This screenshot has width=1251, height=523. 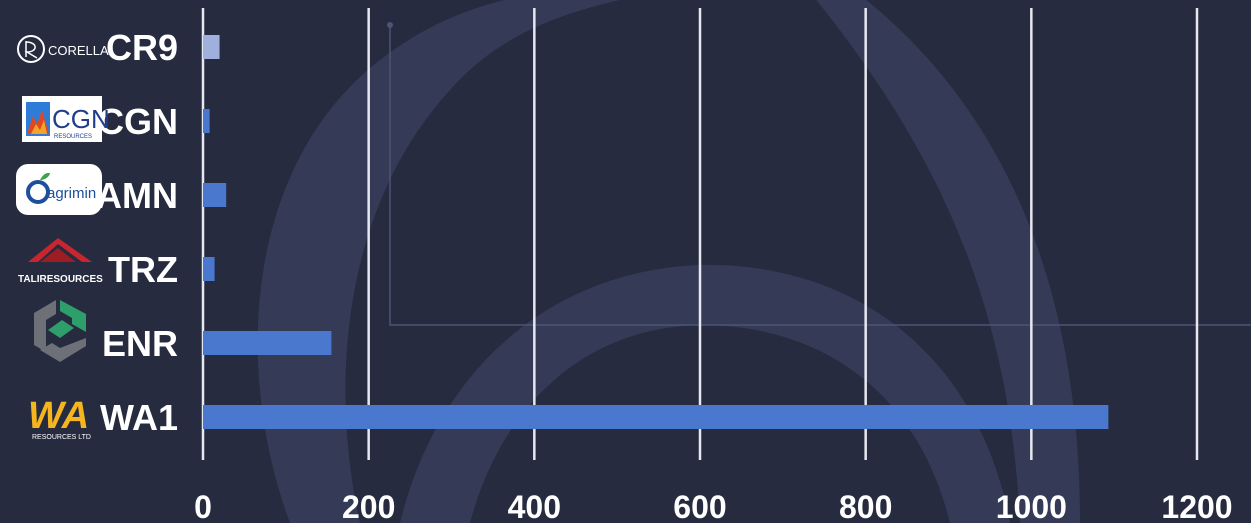 What do you see at coordinates (137, 232) in the screenshot?
I see `category-labels: CR9 CGN AMN TRZ ENR WA1` at bounding box center [137, 232].